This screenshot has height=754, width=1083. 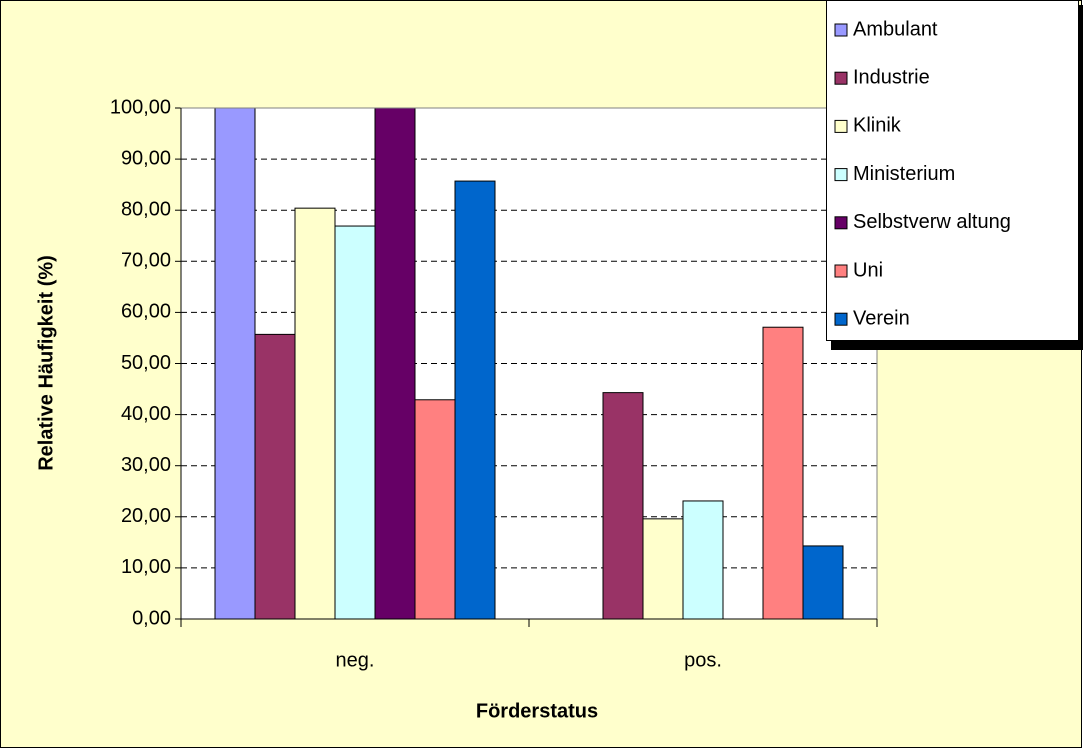 I want to click on legend-label: Klinik, so click(x=877, y=126).